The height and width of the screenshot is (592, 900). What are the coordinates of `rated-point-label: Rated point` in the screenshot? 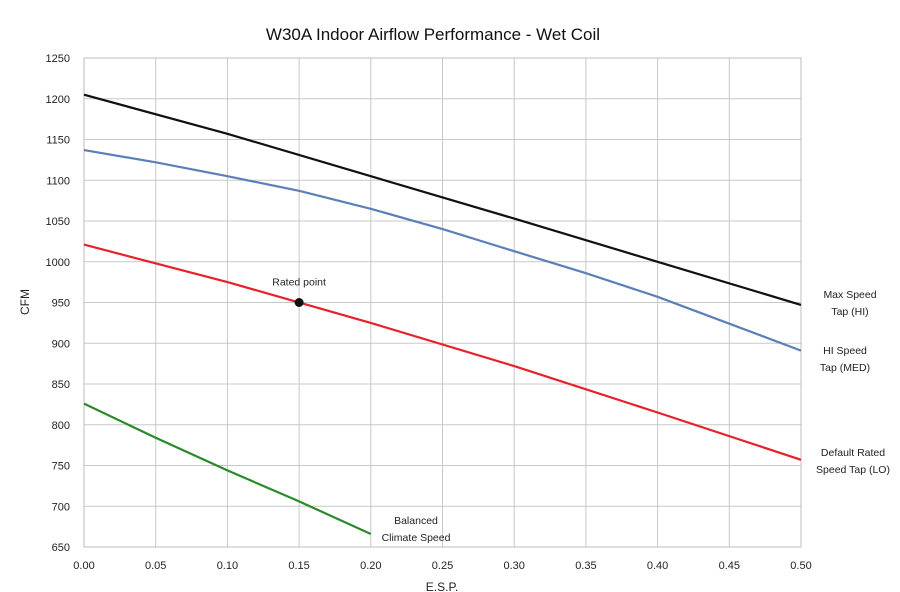 It's located at (299, 283).